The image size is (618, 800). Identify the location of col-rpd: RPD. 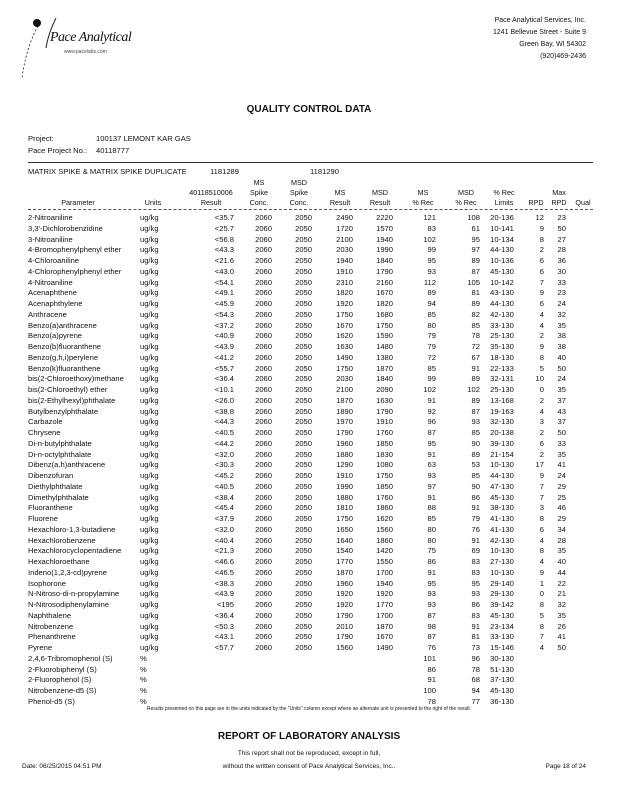
(536, 202).